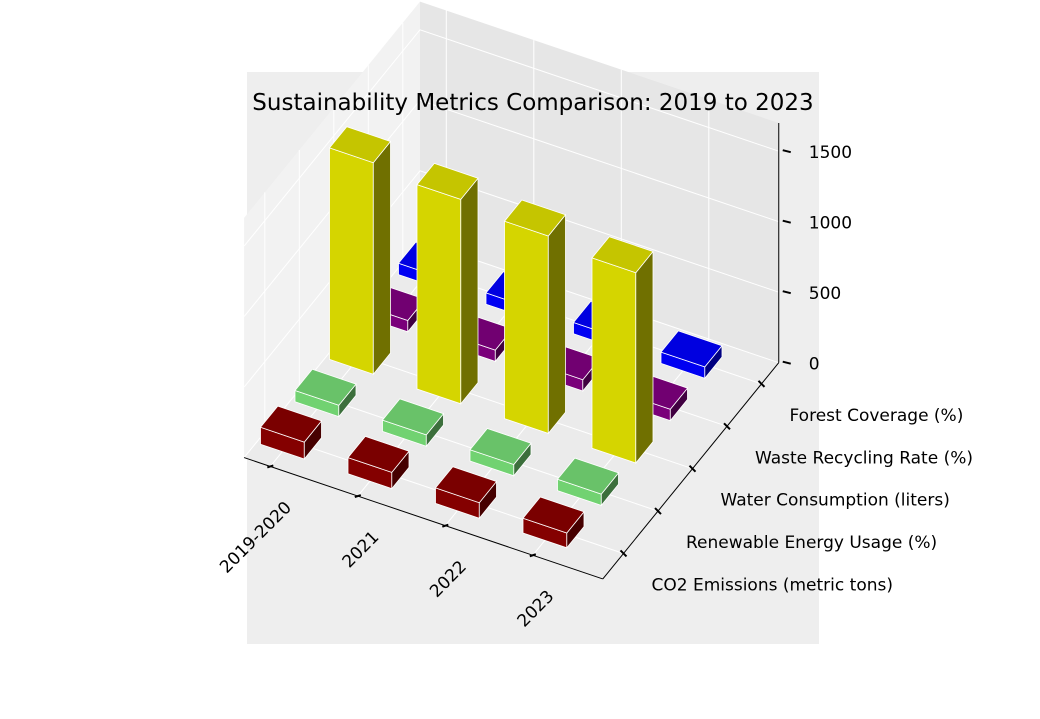 The width and height of the screenshot is (1040, 719). I want to click on y-tick-label: CO2 Emissions (metric tons), so click(772, 585).